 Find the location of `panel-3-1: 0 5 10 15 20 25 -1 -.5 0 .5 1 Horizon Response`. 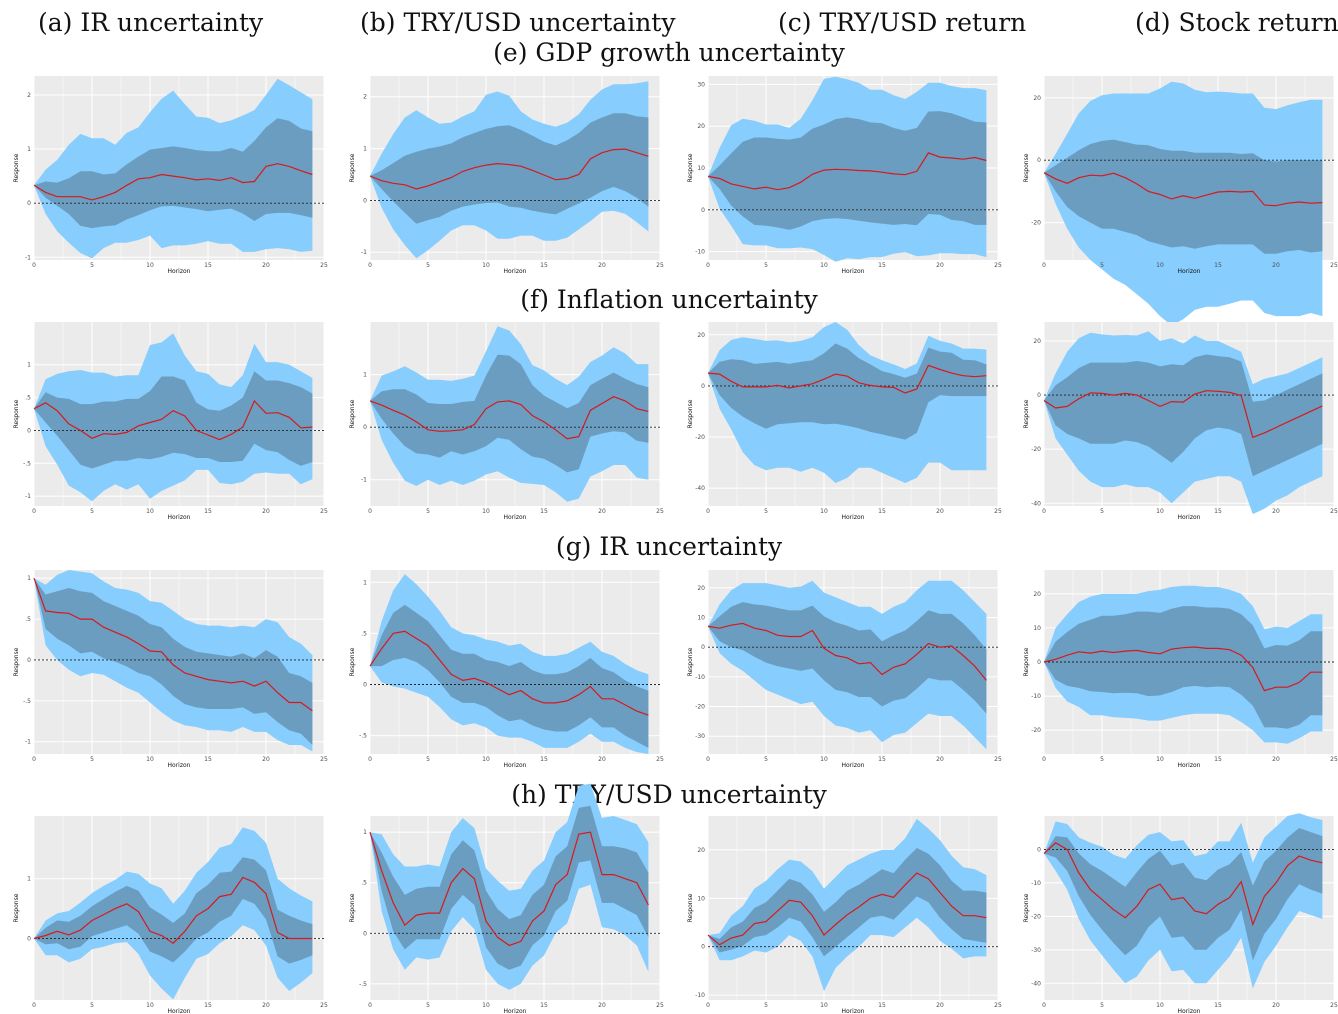

panel-3-1: 0 5 10 15 20 25 -1 -.5 0 .5 1 Horizon Response is located at coordinates (170, 669).